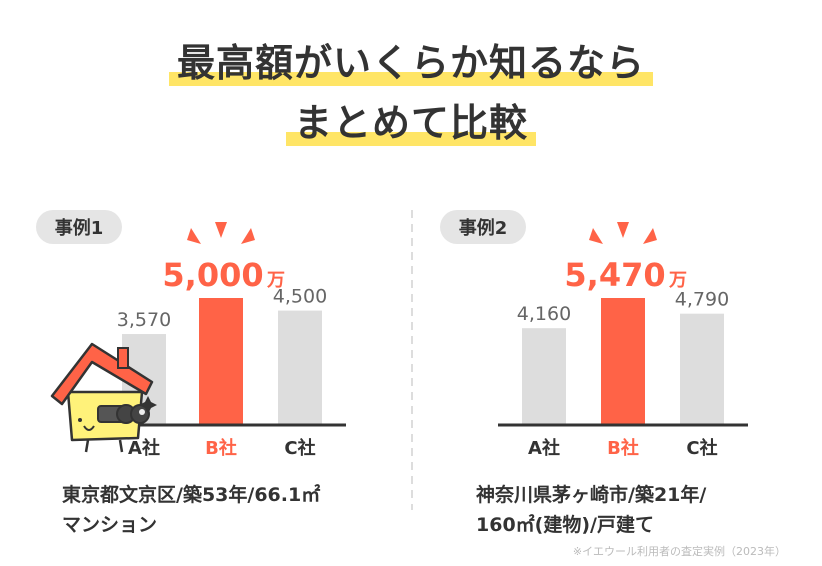  I want to click on headline-line-2: まとめて比較, so click(411, 123).